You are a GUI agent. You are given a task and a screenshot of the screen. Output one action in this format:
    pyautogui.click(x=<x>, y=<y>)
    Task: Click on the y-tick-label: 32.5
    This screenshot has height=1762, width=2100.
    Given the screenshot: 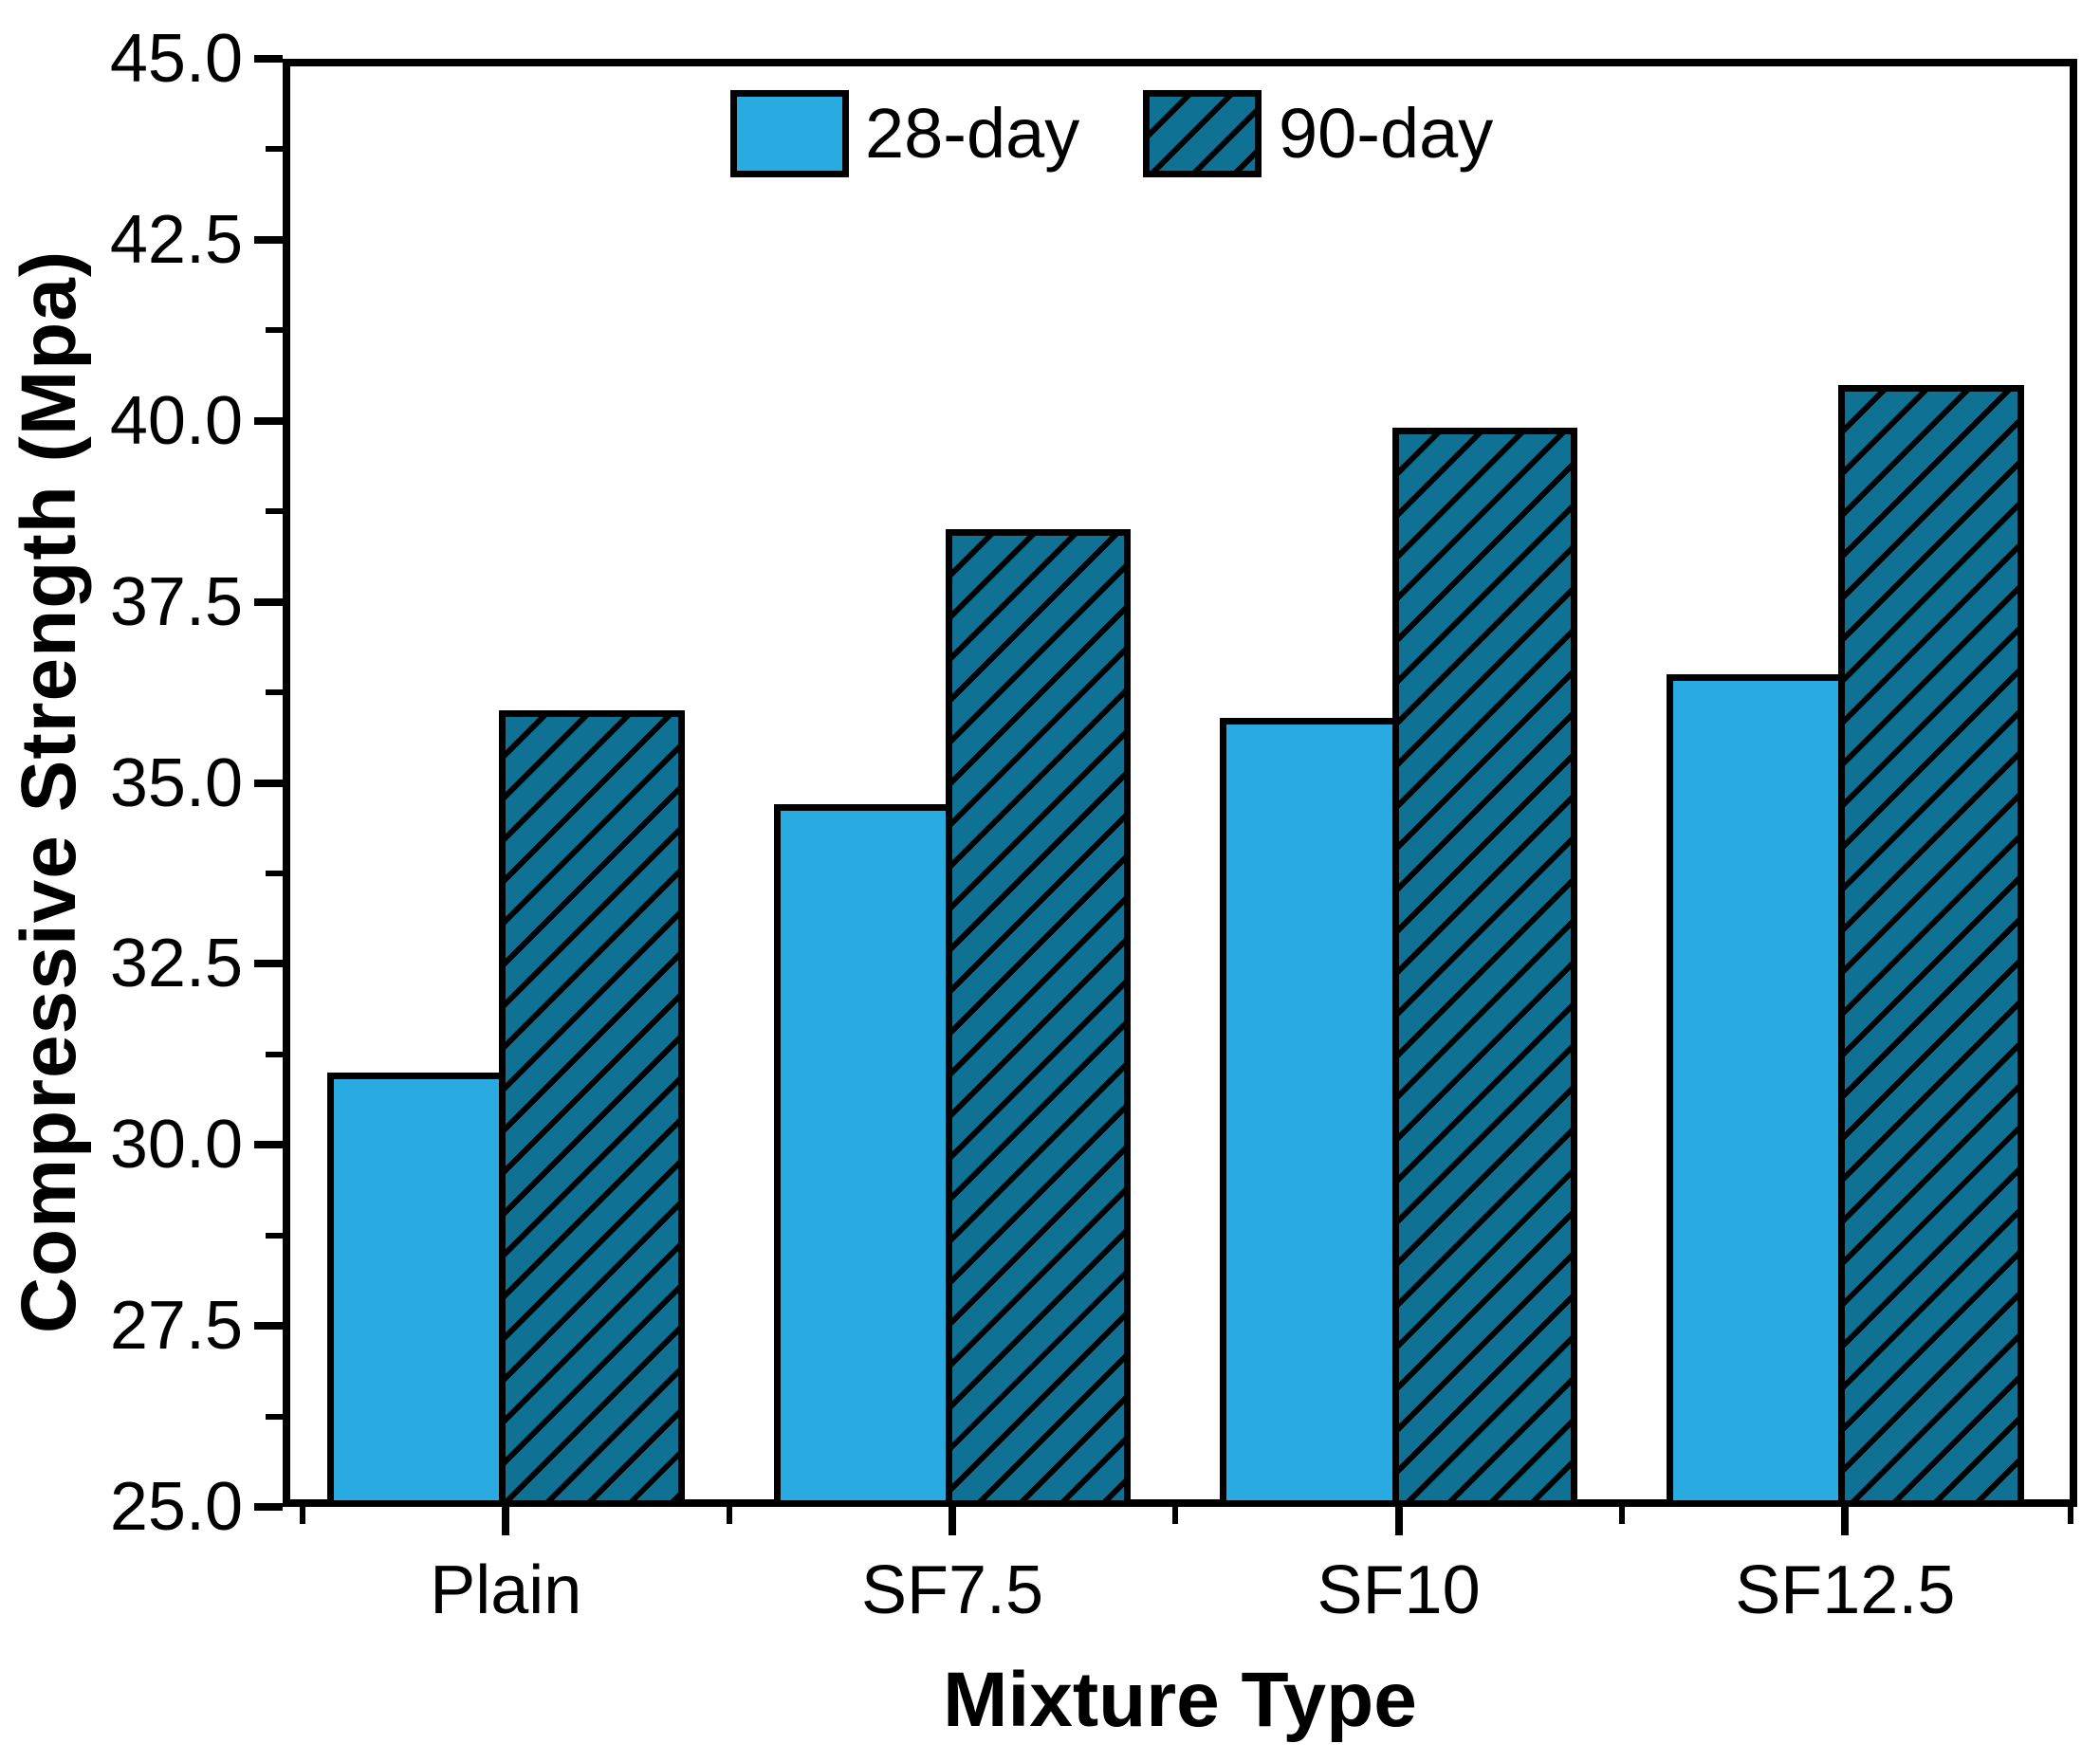 What is the action you would take?
    pyautogui.click(x=176, y=964)
    